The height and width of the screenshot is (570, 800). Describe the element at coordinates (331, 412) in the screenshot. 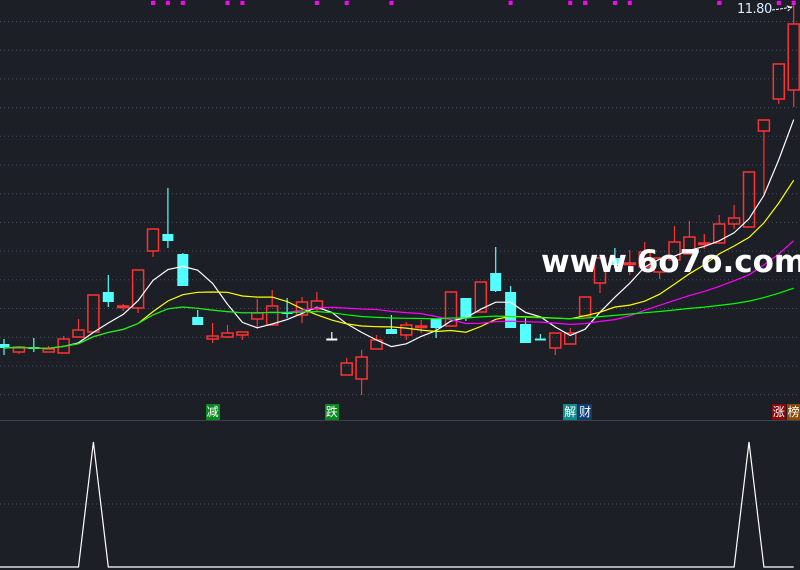

I see `signal-label: 跌` at that location.